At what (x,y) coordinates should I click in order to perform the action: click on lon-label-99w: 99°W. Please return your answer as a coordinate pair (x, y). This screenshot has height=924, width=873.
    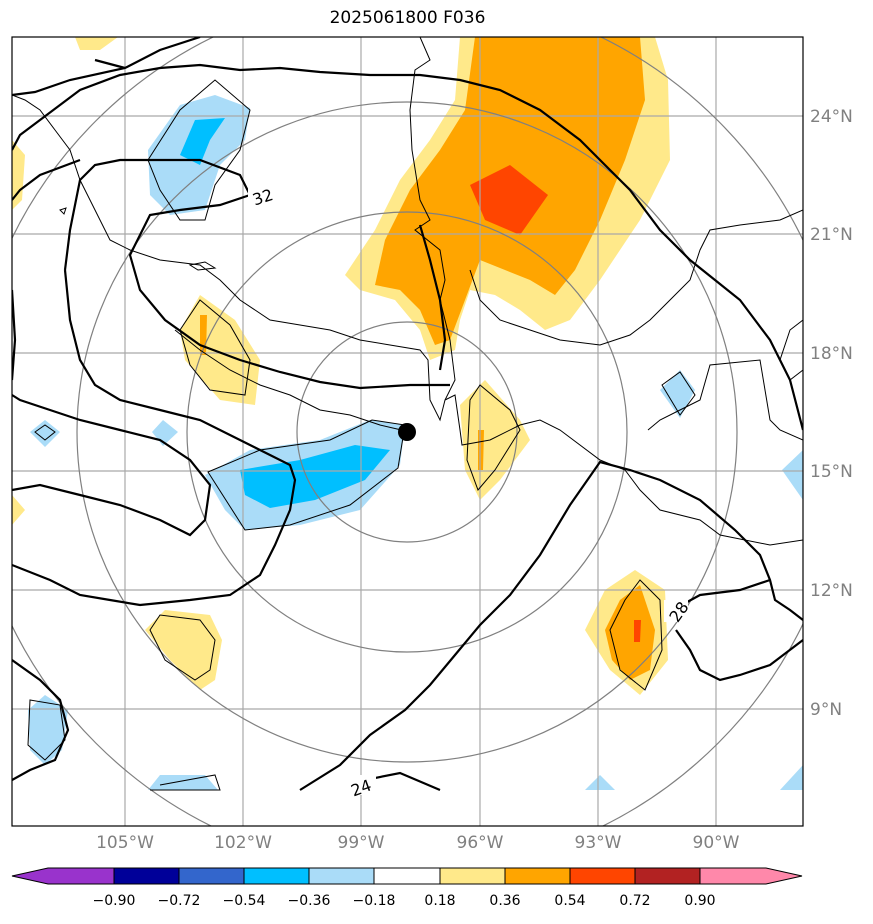
    Looking at the image, I should click on (361, 843).